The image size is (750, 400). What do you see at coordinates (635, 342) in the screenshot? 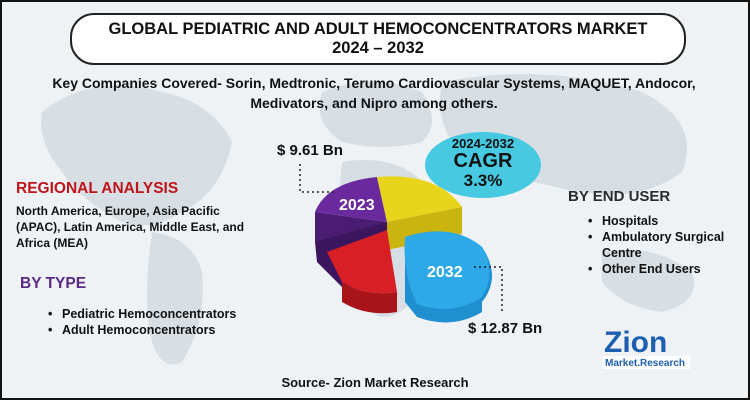
I see `svg-text: Zion` at bounding box center [635, 342].